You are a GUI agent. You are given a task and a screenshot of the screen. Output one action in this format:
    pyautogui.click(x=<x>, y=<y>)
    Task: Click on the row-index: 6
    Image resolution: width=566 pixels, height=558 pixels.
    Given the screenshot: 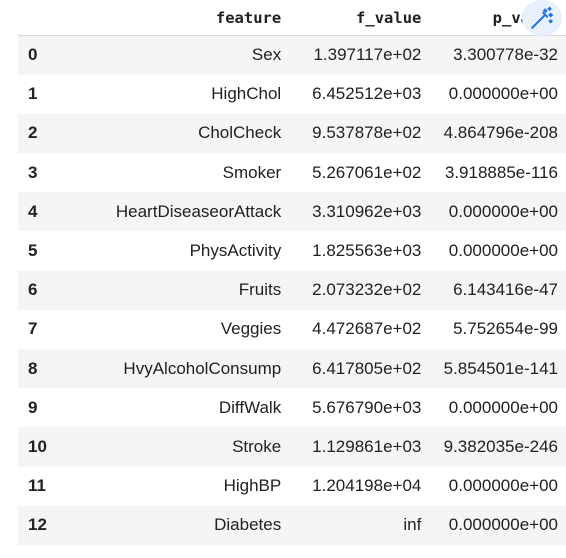 What is the action you would take?
    pyautogui.click(x=33, y=290)
    